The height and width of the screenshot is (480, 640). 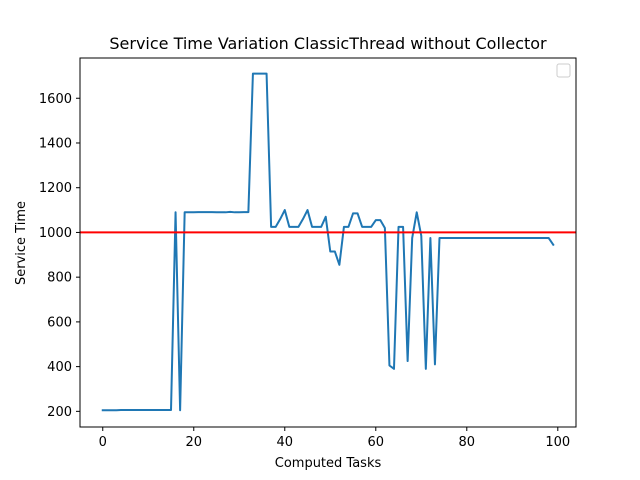 What do you see at coordinates (55, 143) in the screenshot?
I see `y-tick-label: 1400` at bounding box center [55, 143].